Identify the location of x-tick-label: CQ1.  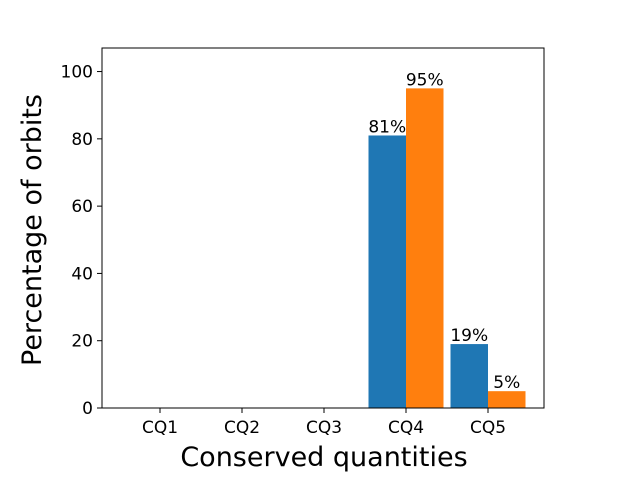
(160, 428).